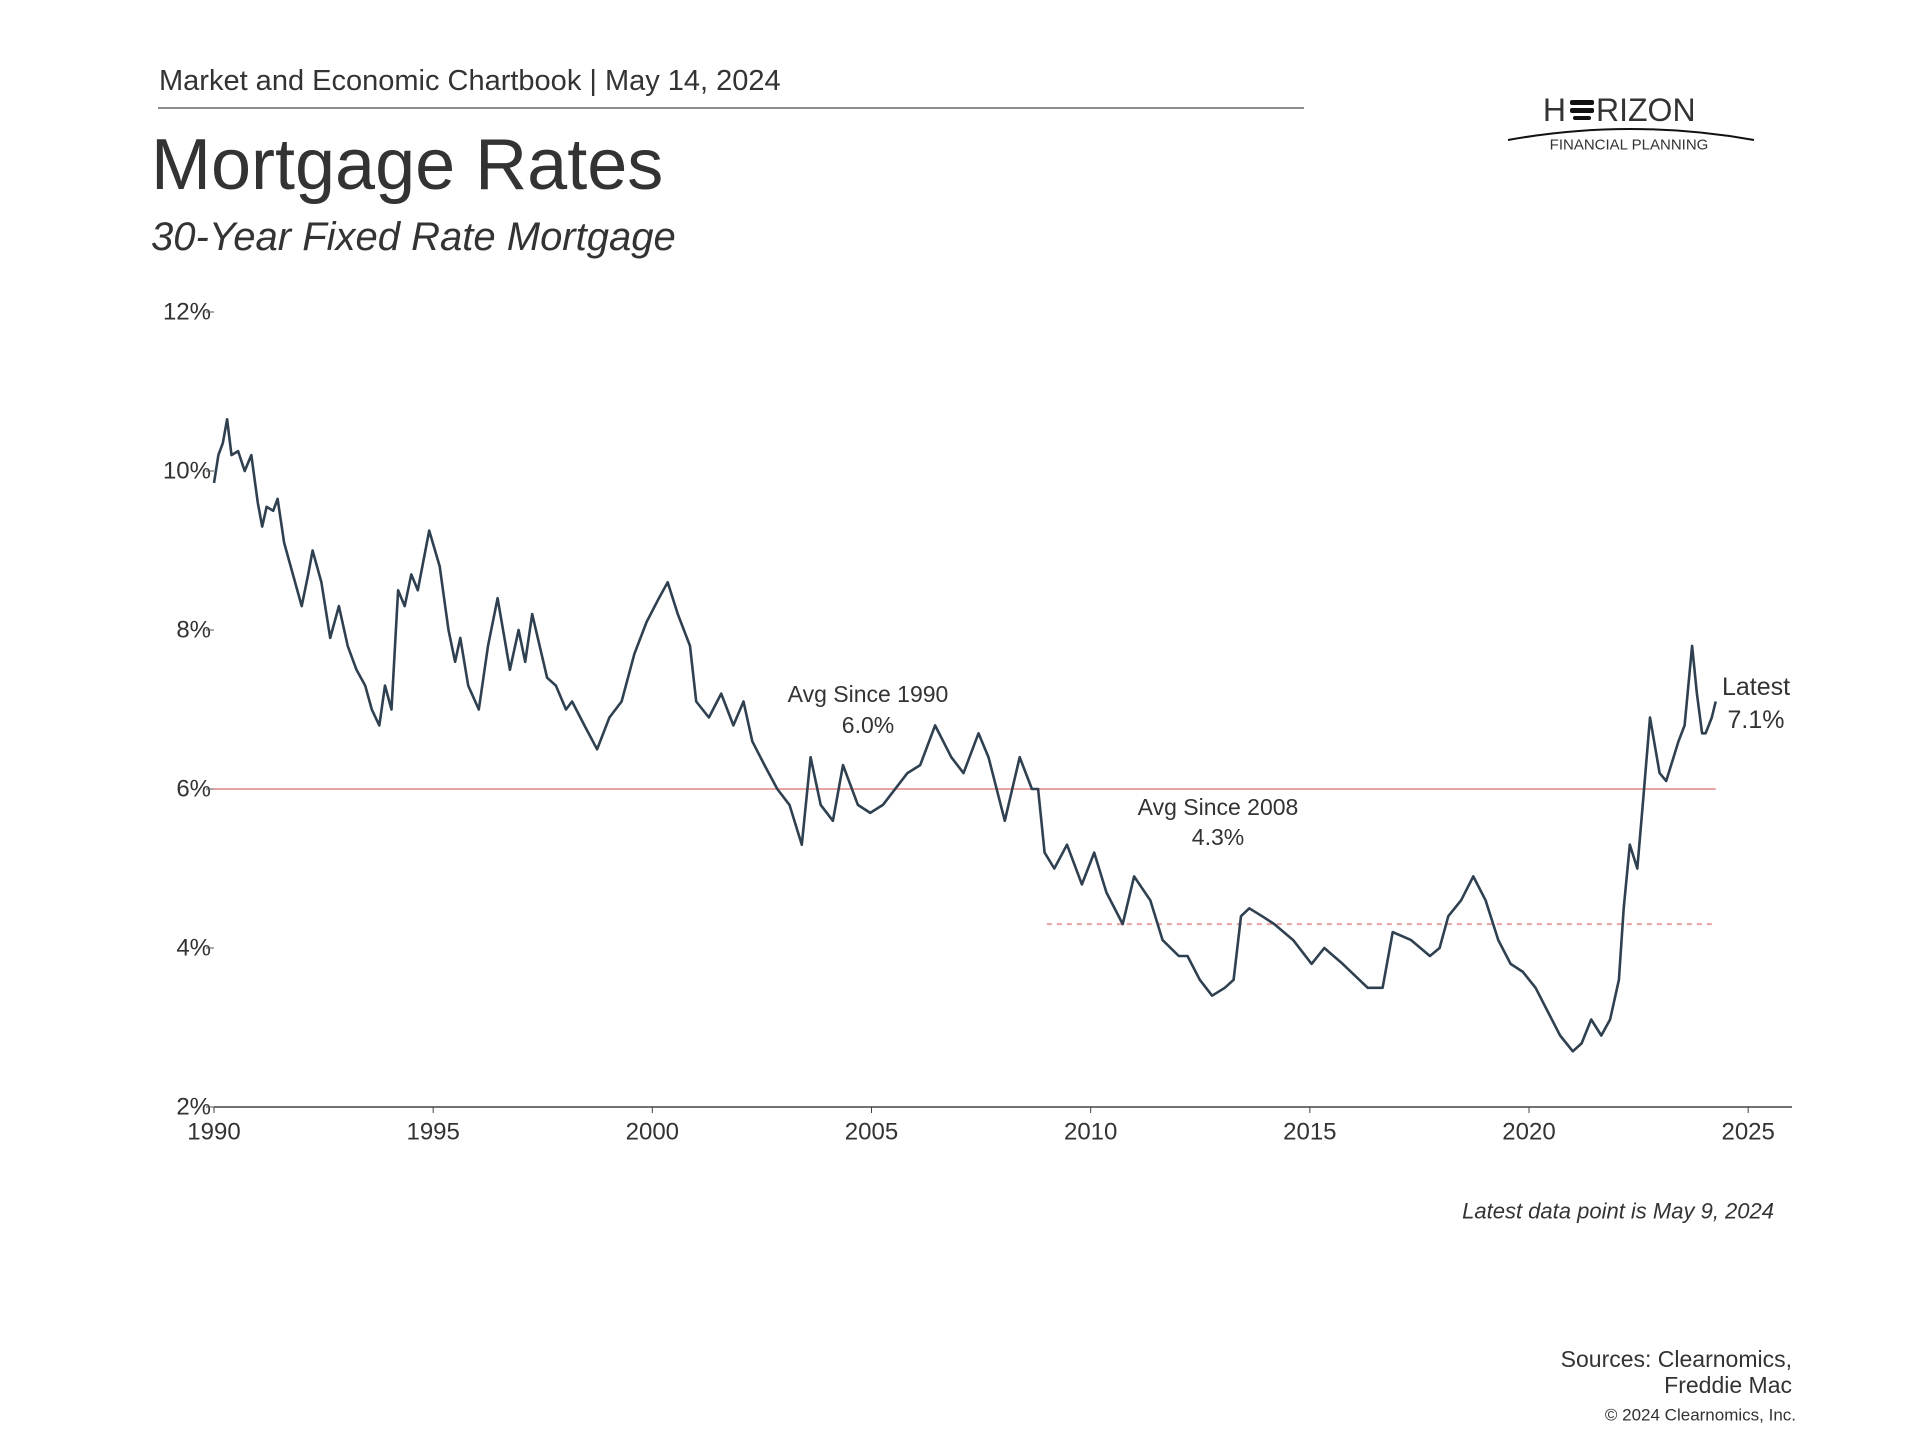  Describe the element at coordinates (1700, 1415) in the screenshot. I see `copyright: © 2024 Clearnomics, Inc.` at that location.